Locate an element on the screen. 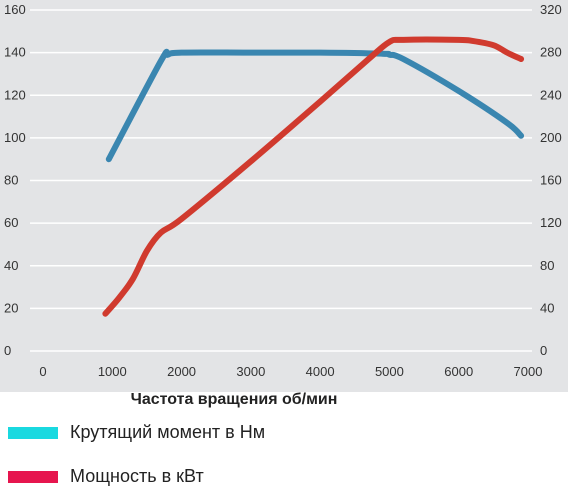  y-axis-left-ticks: 0 20 40 60 80 100 120 140 160 is located at coordinates (15, 180).